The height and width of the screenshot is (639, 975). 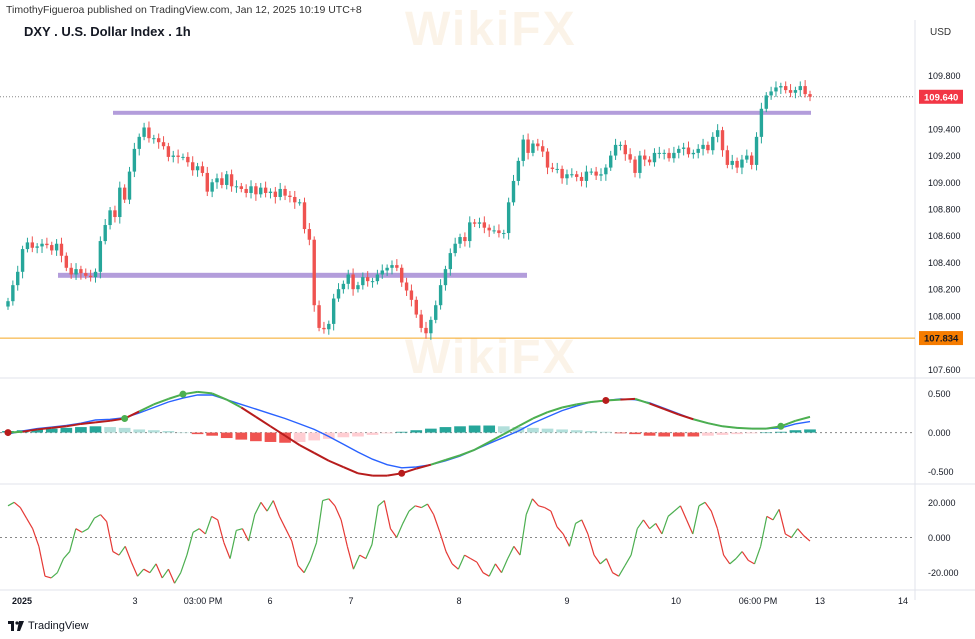 I want to click on tradingview-brand: TradingView, so click(x=48, y=626).